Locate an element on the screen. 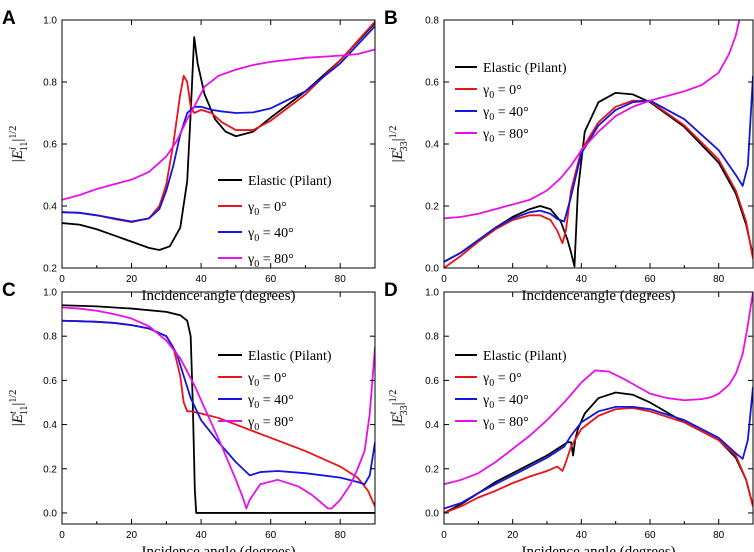  y-axis-label: |Et33|1/2 is located at coordinates (399, 408).